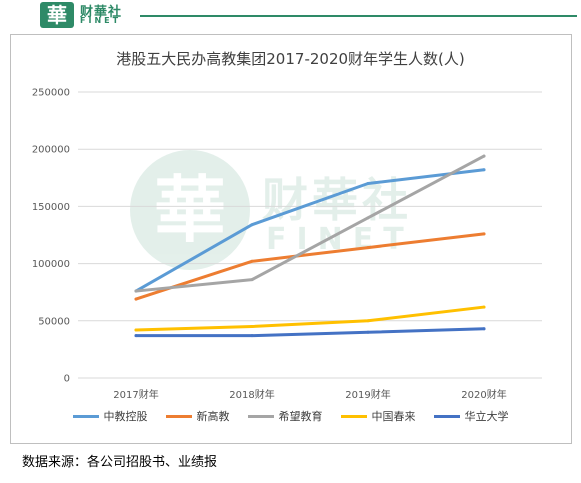 This screenshot has width=581, height=483. What do you see at coordinates (54, 321) in the screenshot?
I see `y-tick-label: 50000` at bounding box center [54, 321].